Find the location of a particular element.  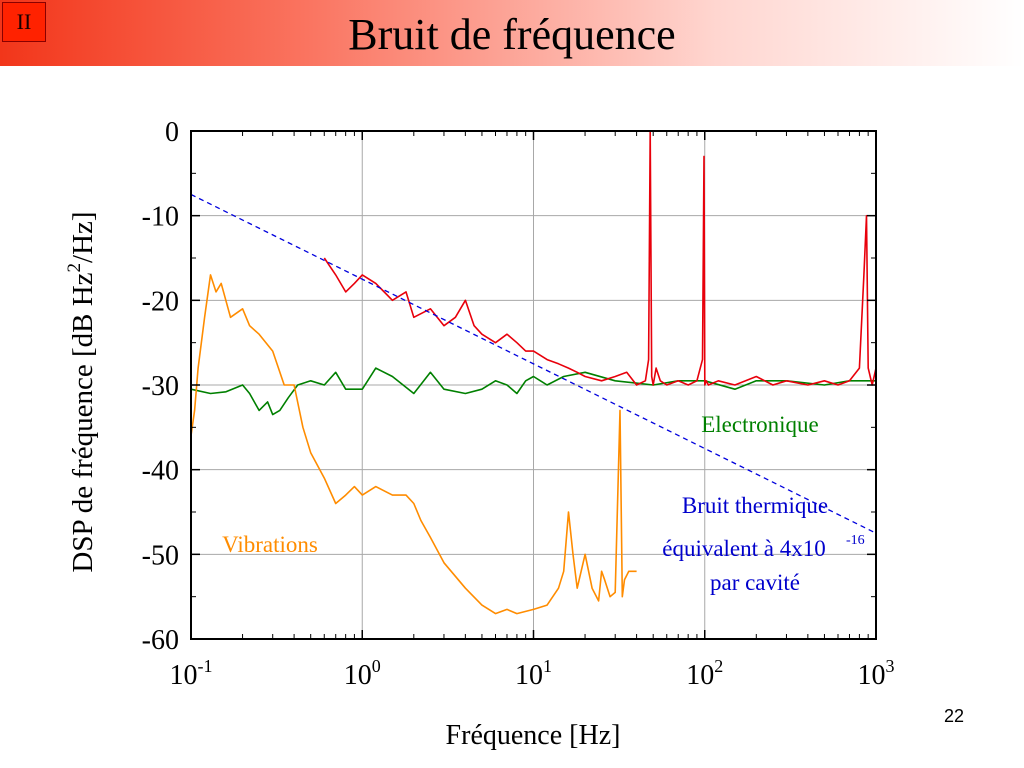

annotation-thermique-line2: équivalent à 4x10 is located at coordinates (744, 548).